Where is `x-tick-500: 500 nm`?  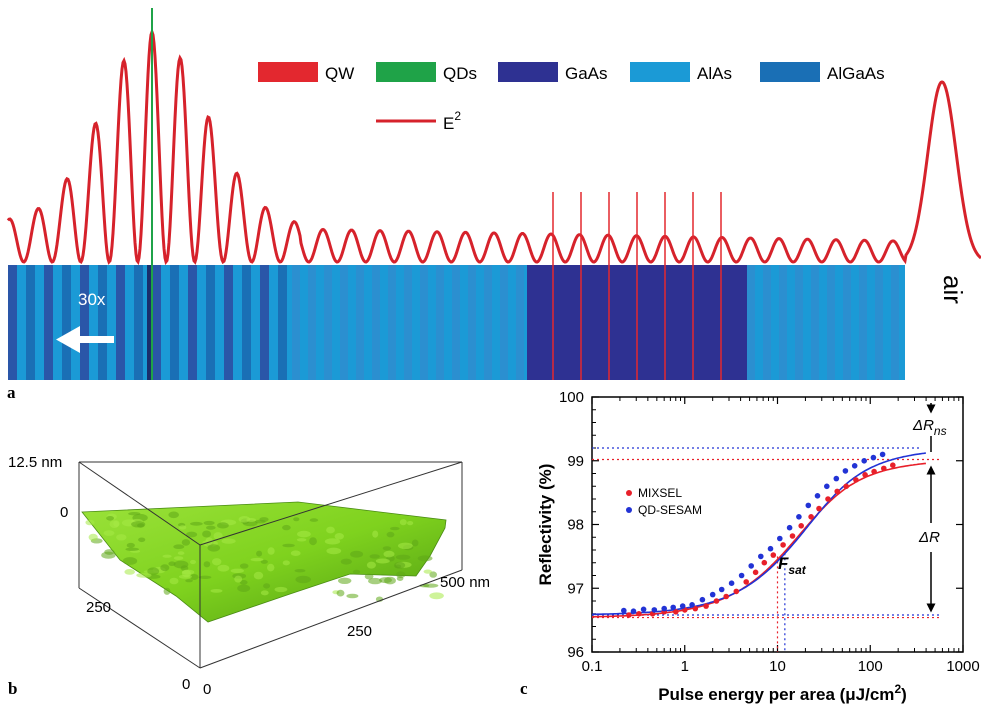 x-tick-500: 500 nm is located at coordinates (465, 582).